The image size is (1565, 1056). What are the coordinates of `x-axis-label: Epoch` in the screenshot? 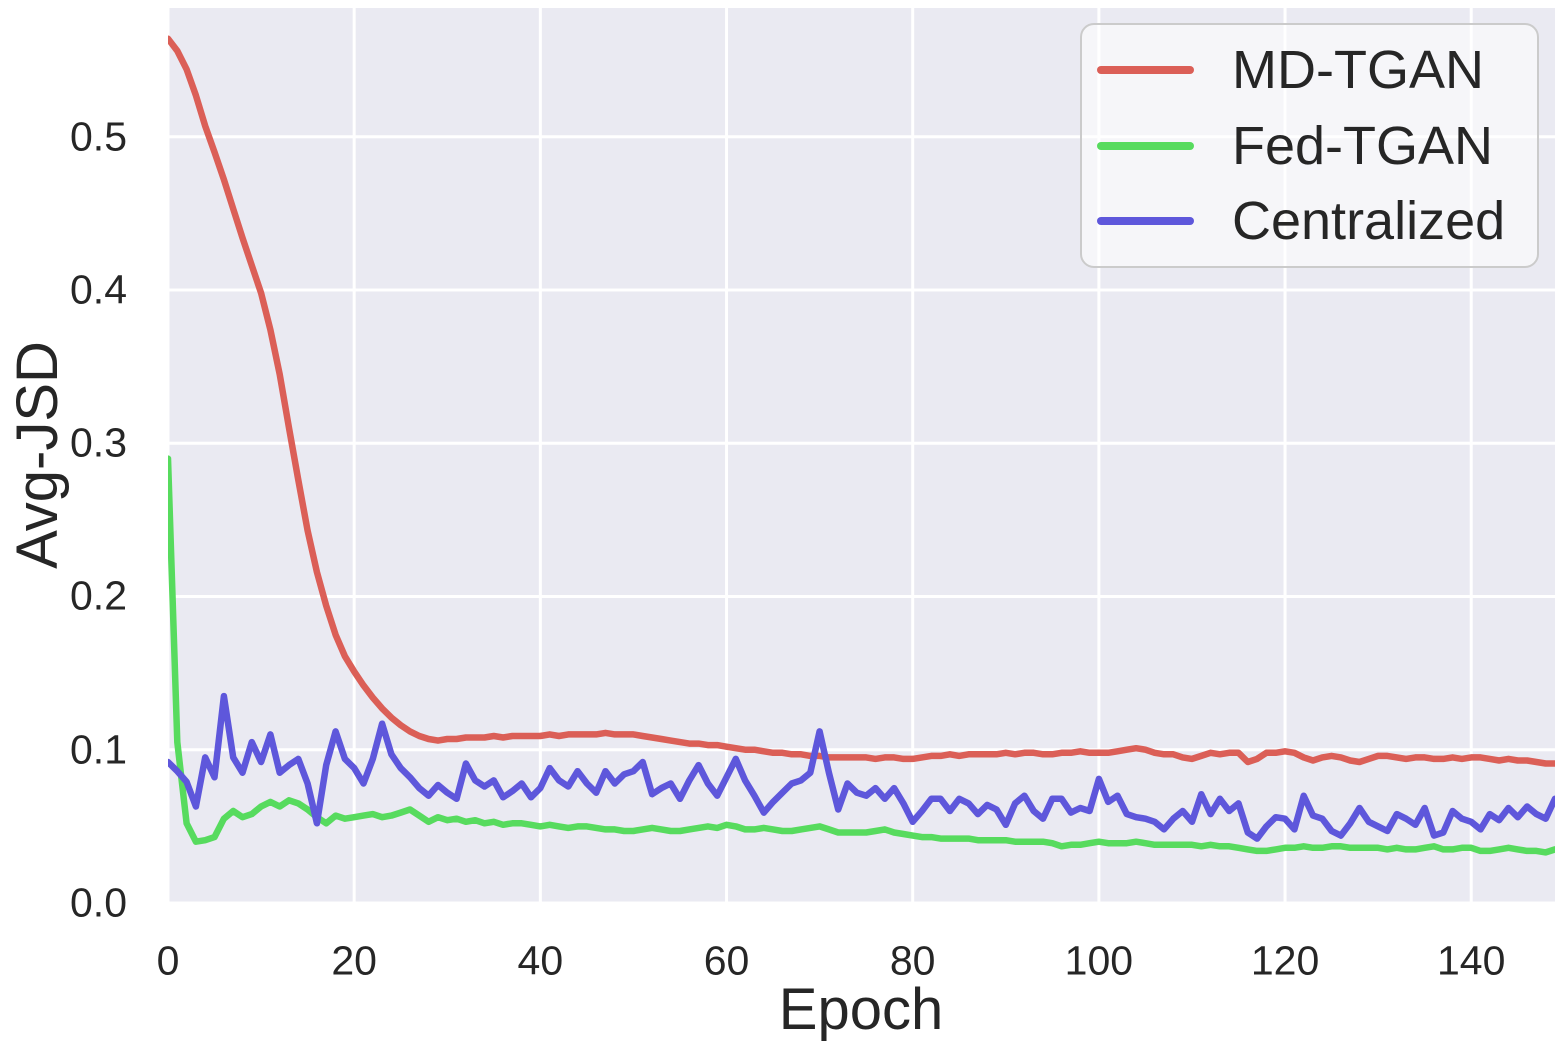 It's located at (861, 1009).